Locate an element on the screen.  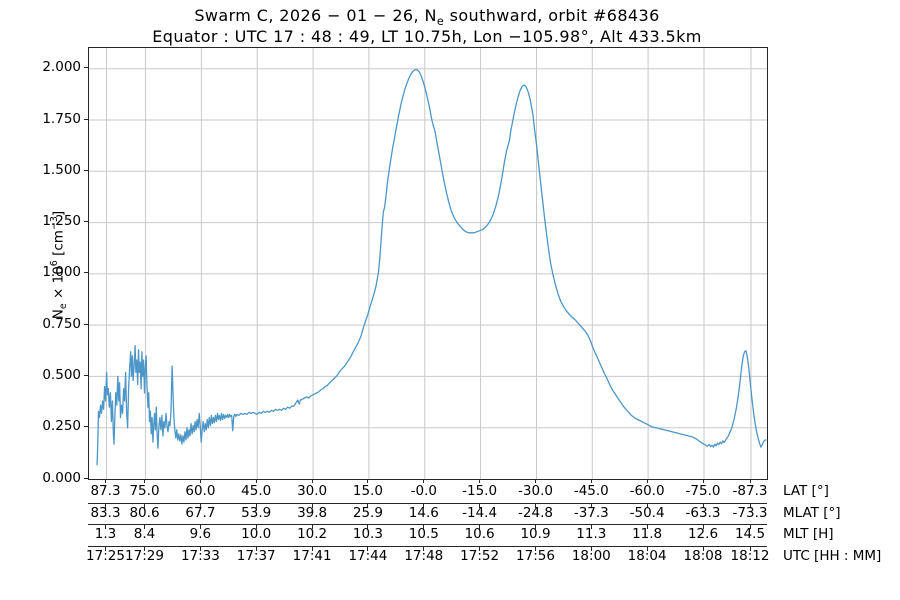
x-tick-label-utc: 17:48 is located at coordinates (424, 556).